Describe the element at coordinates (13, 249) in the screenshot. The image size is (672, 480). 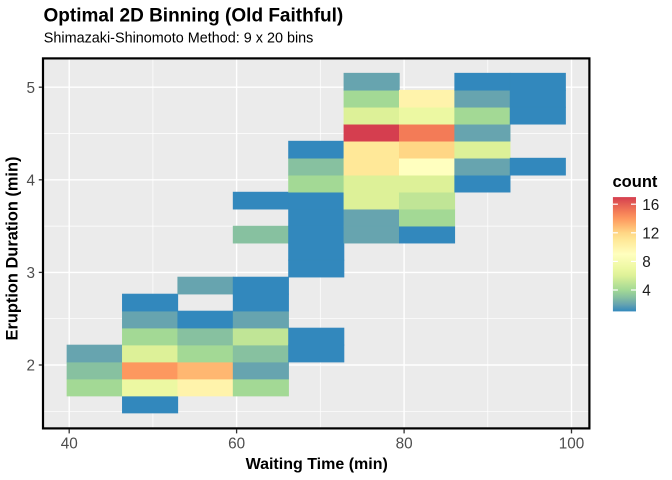
I see `svg-text: Eruption Duration (min)` at that location.